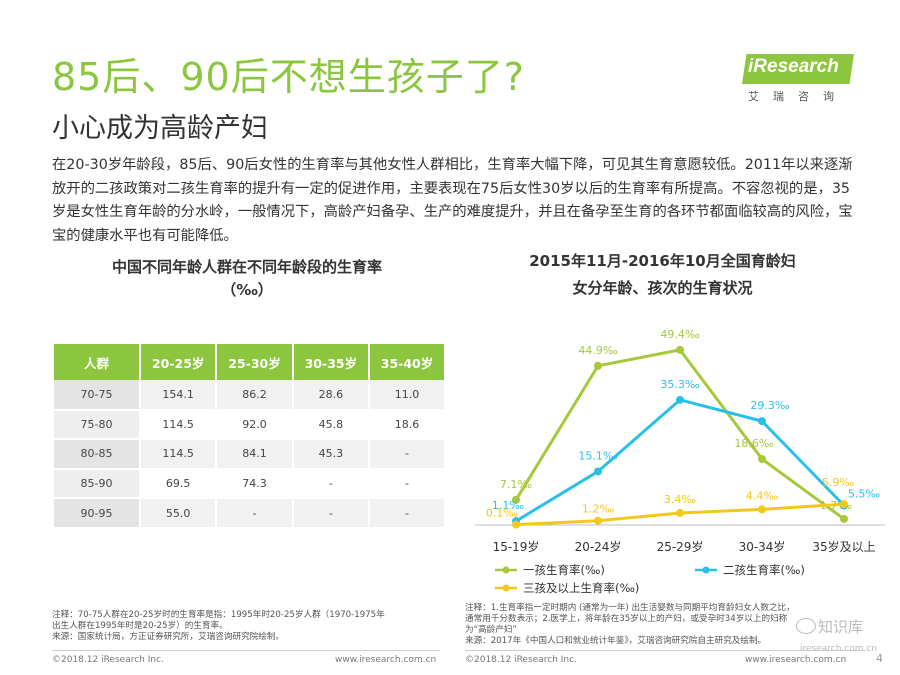 This screenshot has height=675, width=900. What do you see at coordinates (662, 275) in the screenshot?
I see `chart-title: 2015年11月-2016年10月全国育龄妇 女分年龄、孩次的生育状况` at bounding box center [662, 275].